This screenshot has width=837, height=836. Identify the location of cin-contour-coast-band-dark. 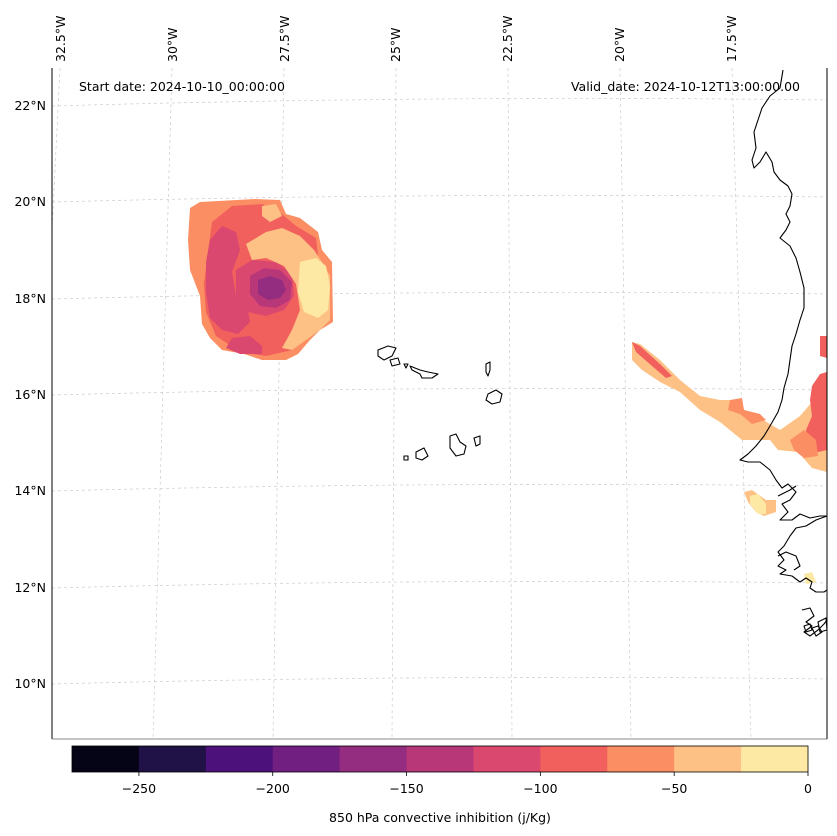
(652, 360).